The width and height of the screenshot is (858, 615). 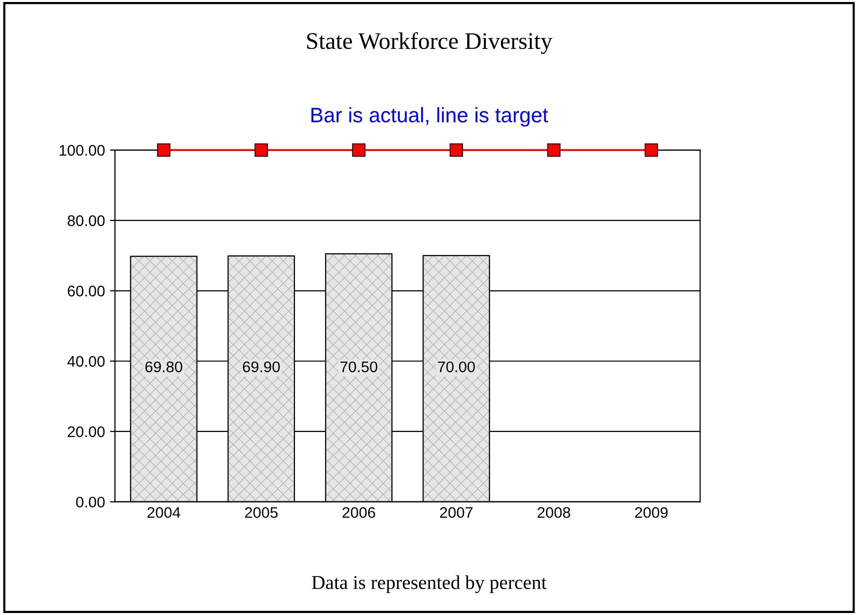 What do you see at coordinates (86, 432) in the screenshot?
I see `y-tick-label: 20.00` at bounding box center [86, 432].